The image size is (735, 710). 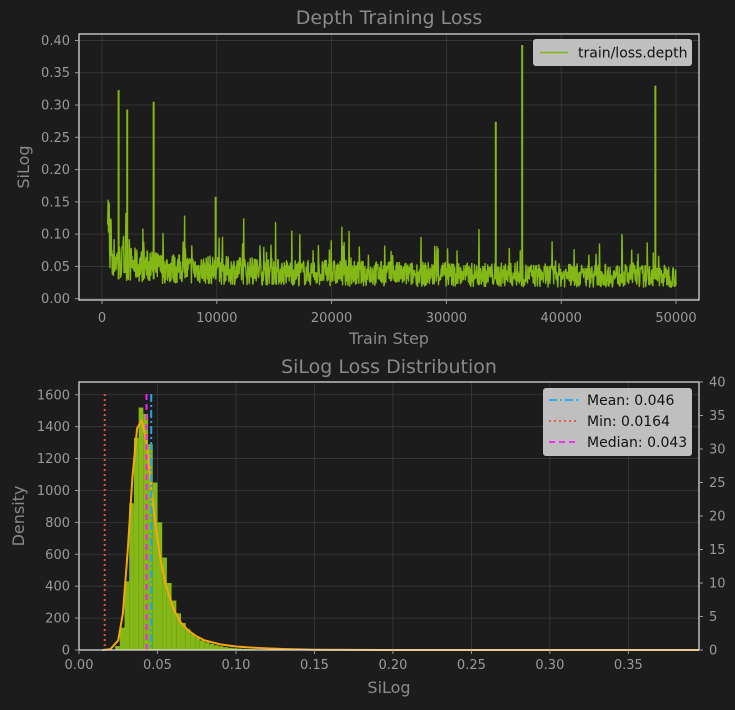 I want to click on x-tick-label: 0.30, so click(x=549, y=665).